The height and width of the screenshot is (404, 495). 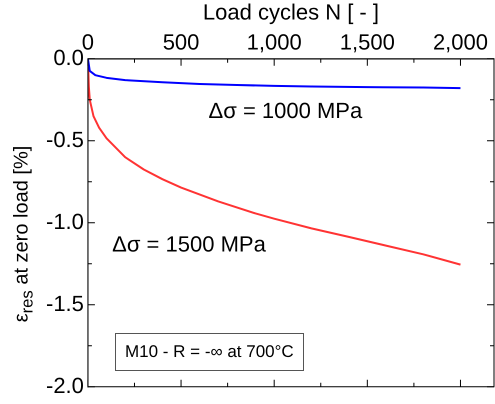 I want to click on x-tick-label: 1,500, so click(x=367, y=42).